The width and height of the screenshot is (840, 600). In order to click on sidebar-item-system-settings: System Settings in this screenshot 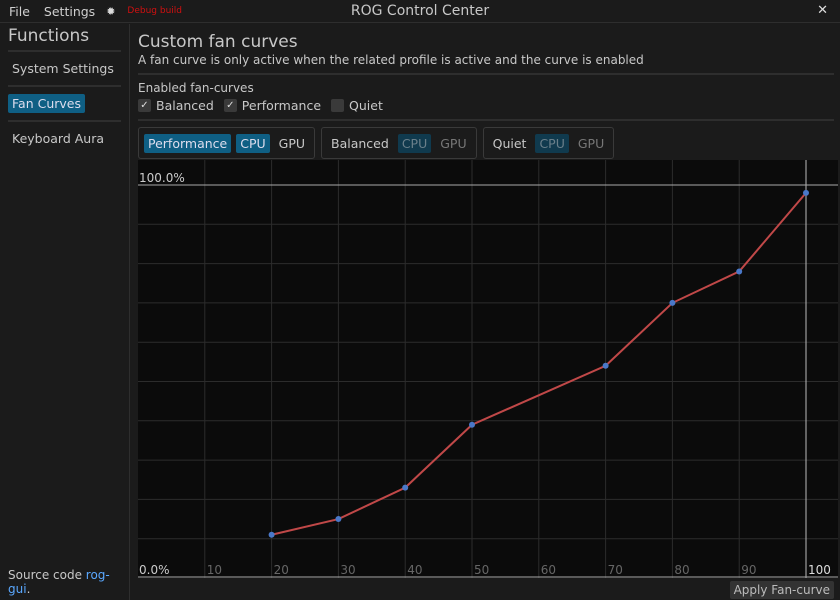, I will do `click(63, 68)`.